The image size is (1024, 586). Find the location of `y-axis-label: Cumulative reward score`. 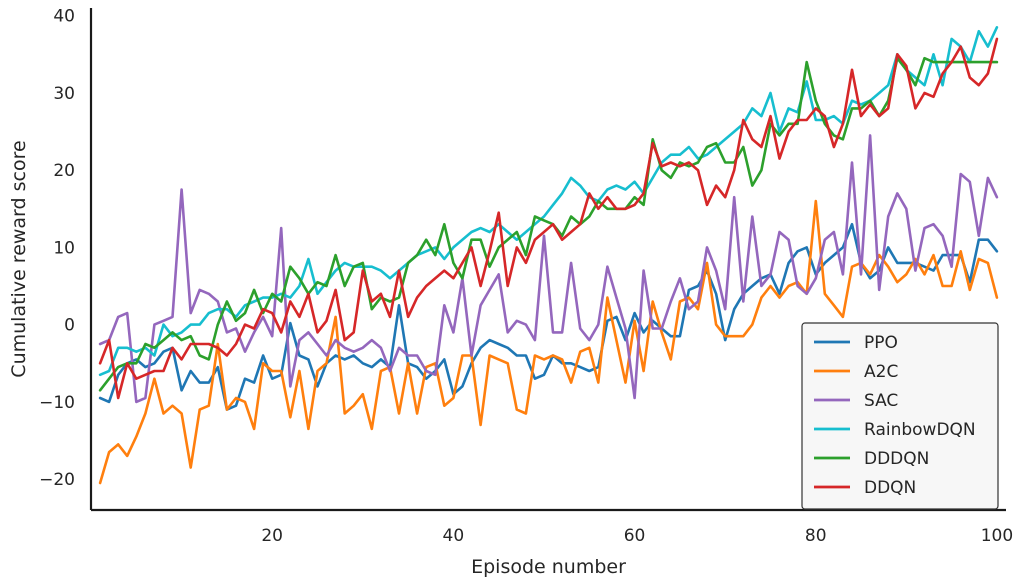

y-axis-label: Cumulative reward score is located at coordinates (19, 258).